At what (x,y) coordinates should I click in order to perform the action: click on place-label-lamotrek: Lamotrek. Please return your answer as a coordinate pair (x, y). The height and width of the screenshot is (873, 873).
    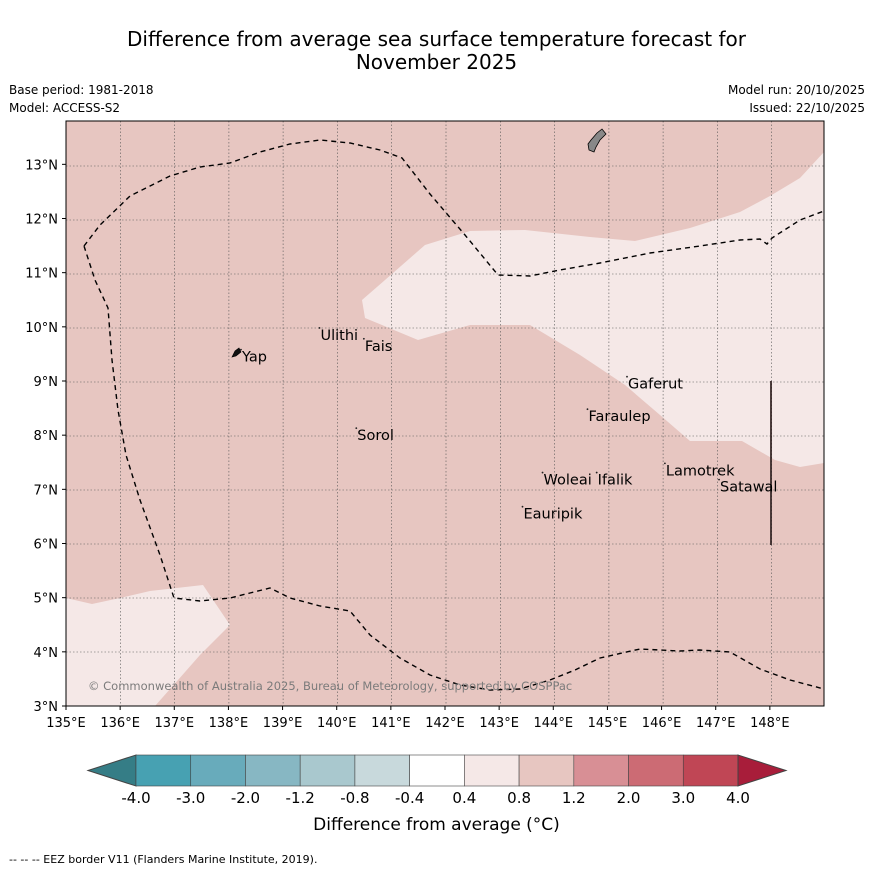
    Looking at the image, I should click on (700, 471).